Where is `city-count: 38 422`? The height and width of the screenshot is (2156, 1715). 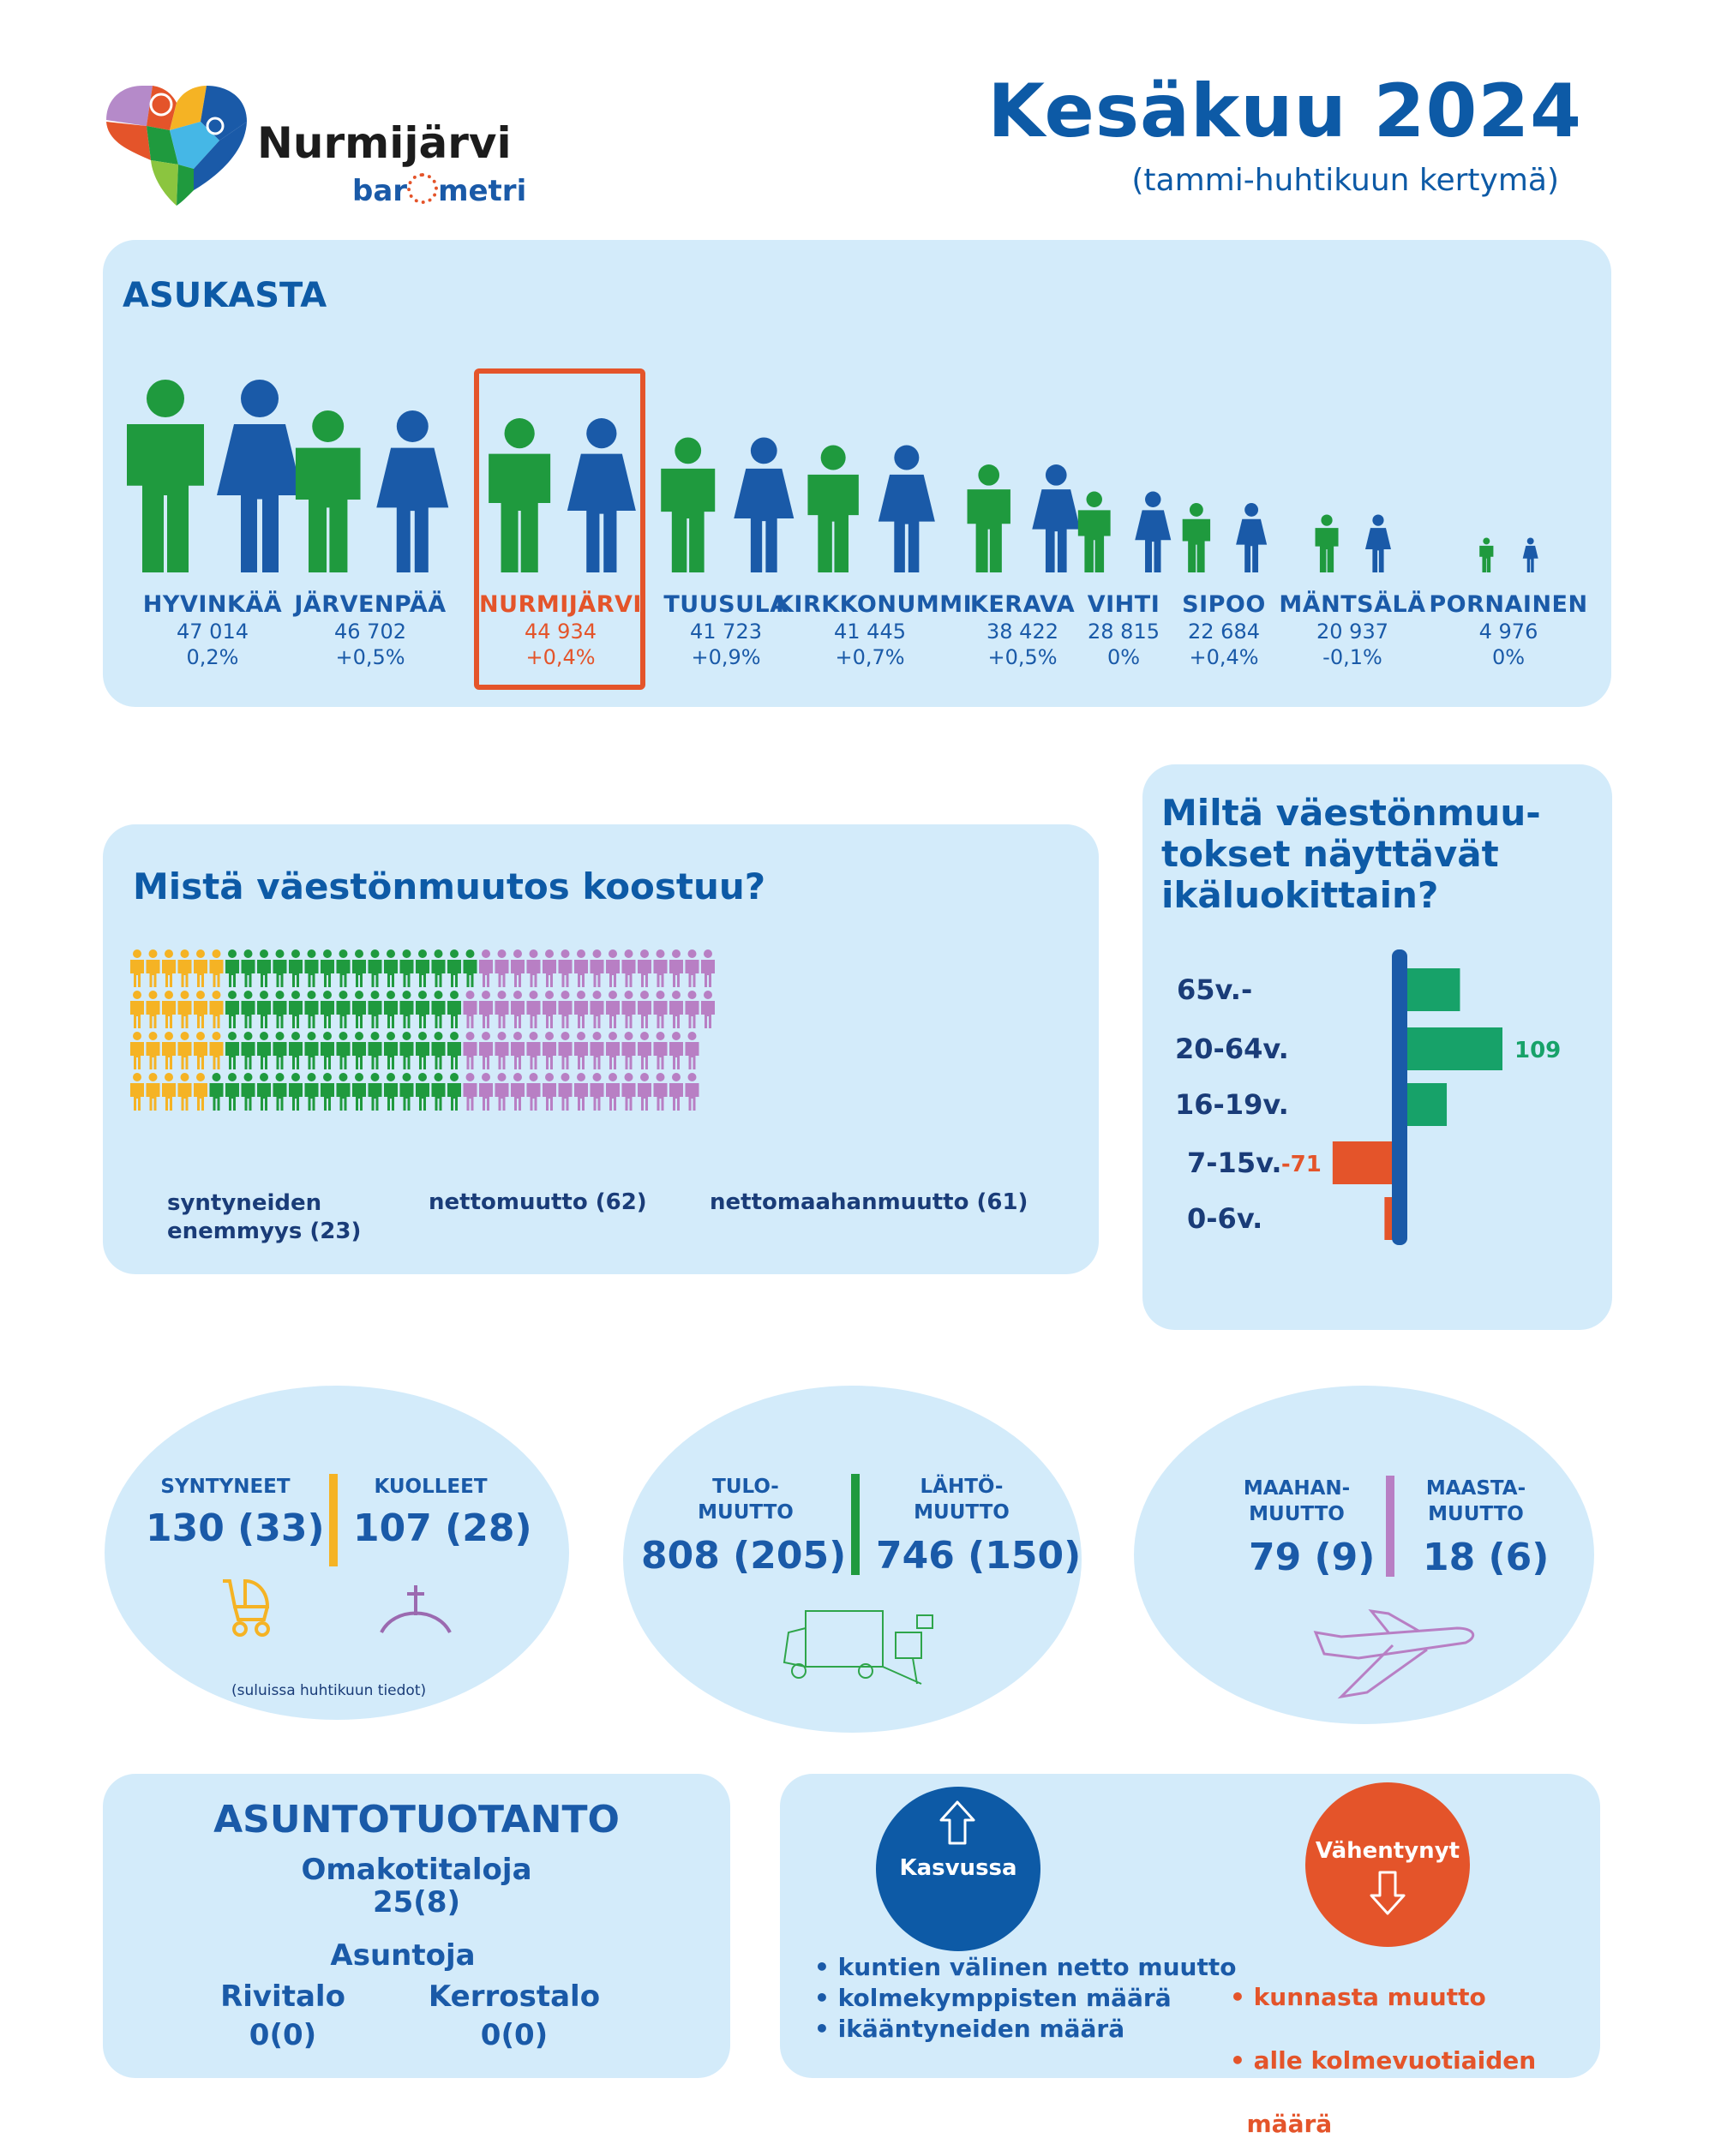
city-count: 38 422 is located at coordinates (1022, 632).